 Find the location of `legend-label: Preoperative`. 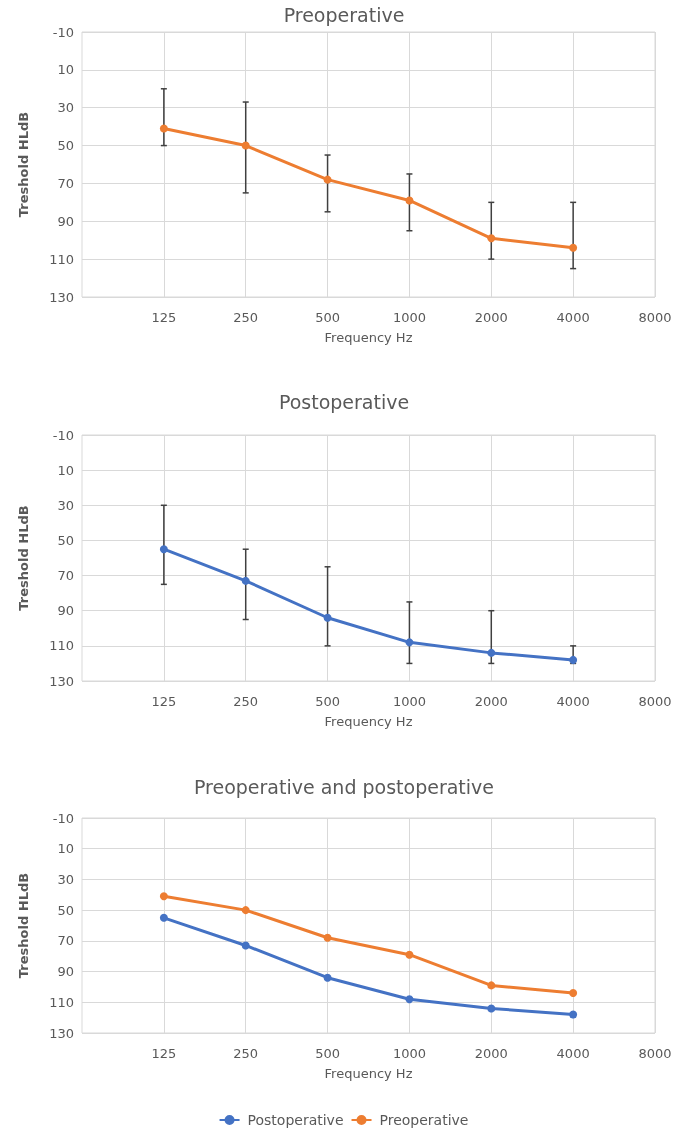

legend-label: Preoperative is located at coordinates (424, 1120).